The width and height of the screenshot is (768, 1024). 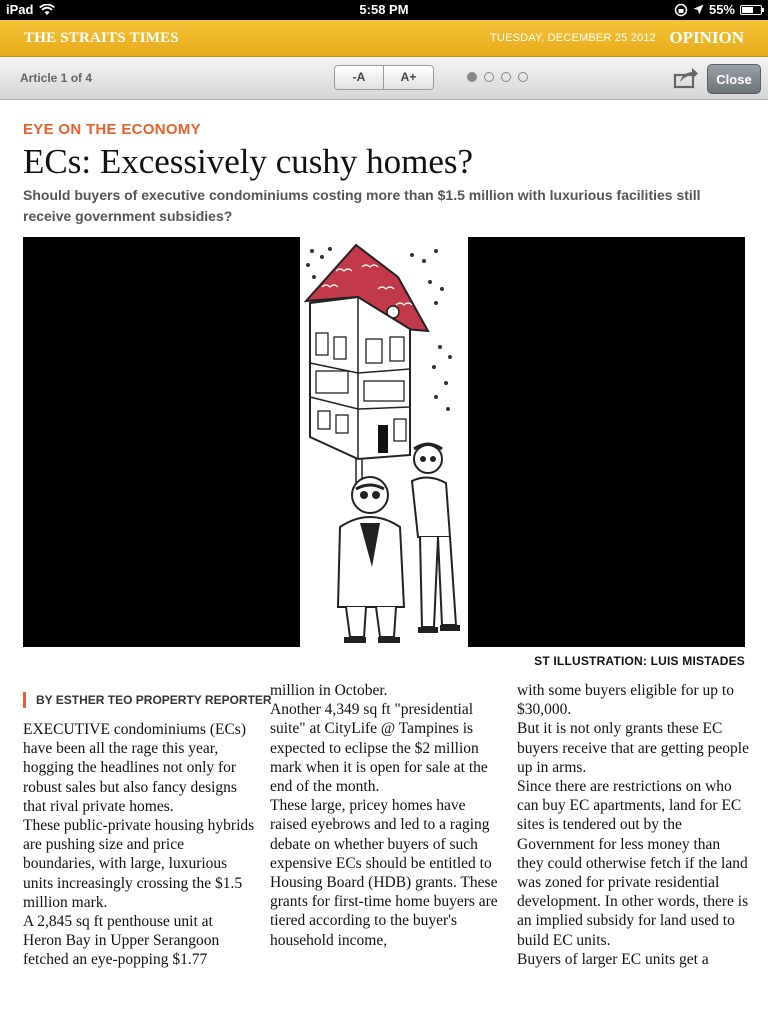 I want to click on illustration-caption: ST ILLUSTRATION: LUIS MISTADES, so click(x=639, y=661).